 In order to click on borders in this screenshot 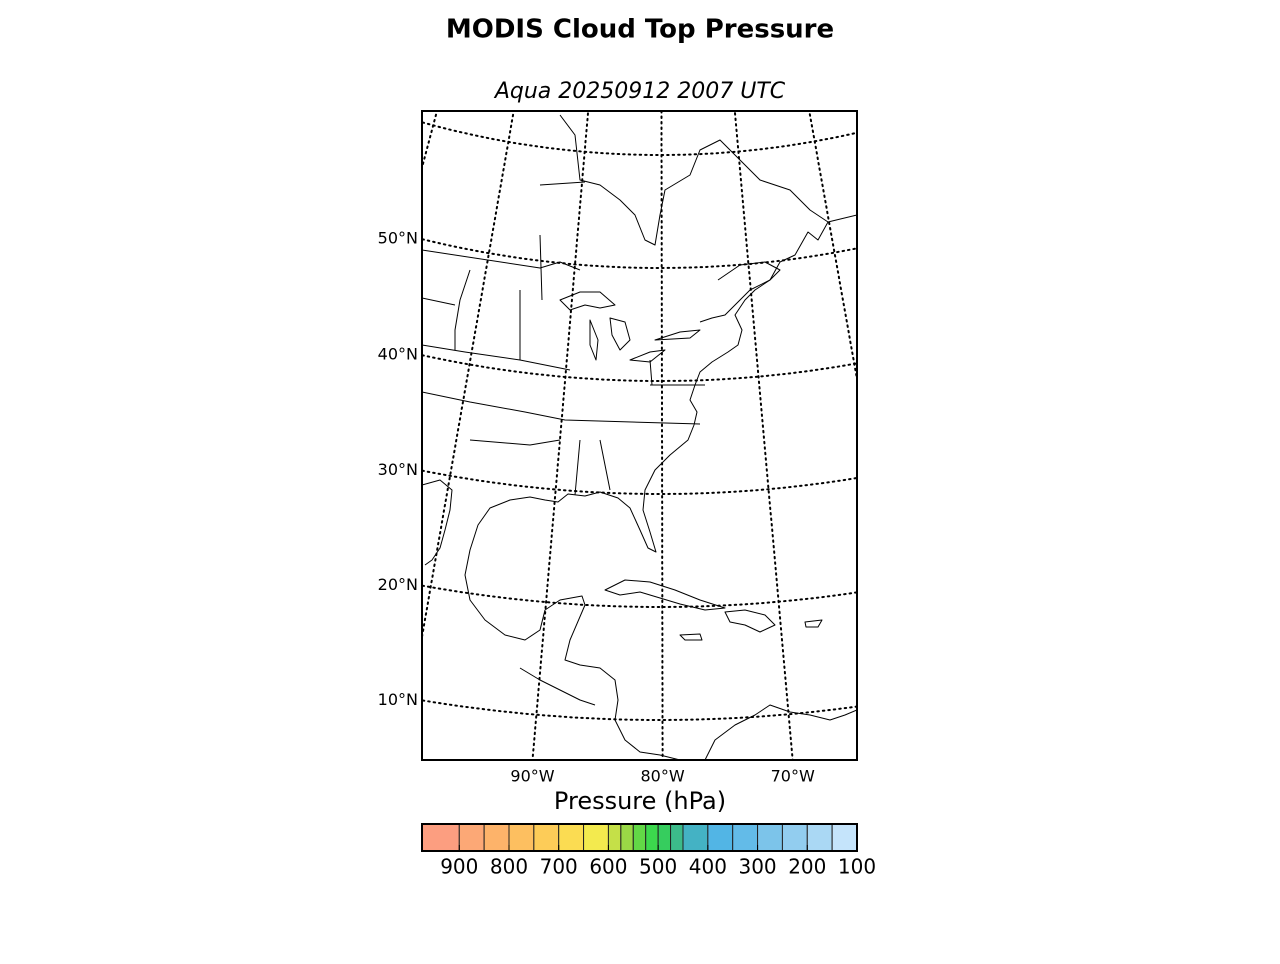, I will do `click(563, 338)`.